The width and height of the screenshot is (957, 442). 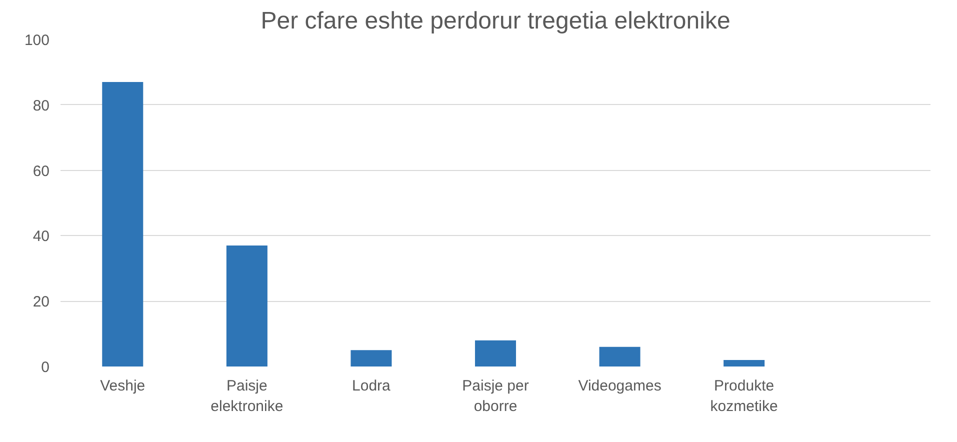 I want to click on x-tick-label: Produkte kozmetike, so click(x=744, y=396).